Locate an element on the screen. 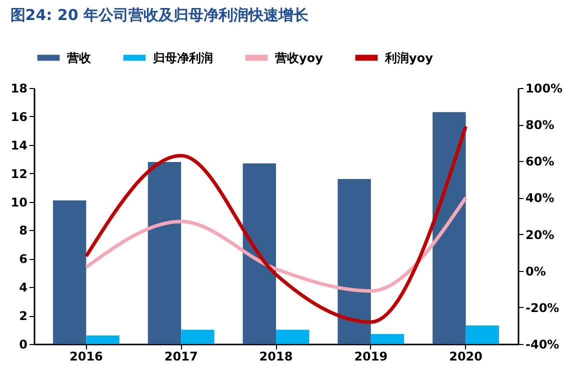  y-tick-label: 14 is located at coordinates (19, 145).